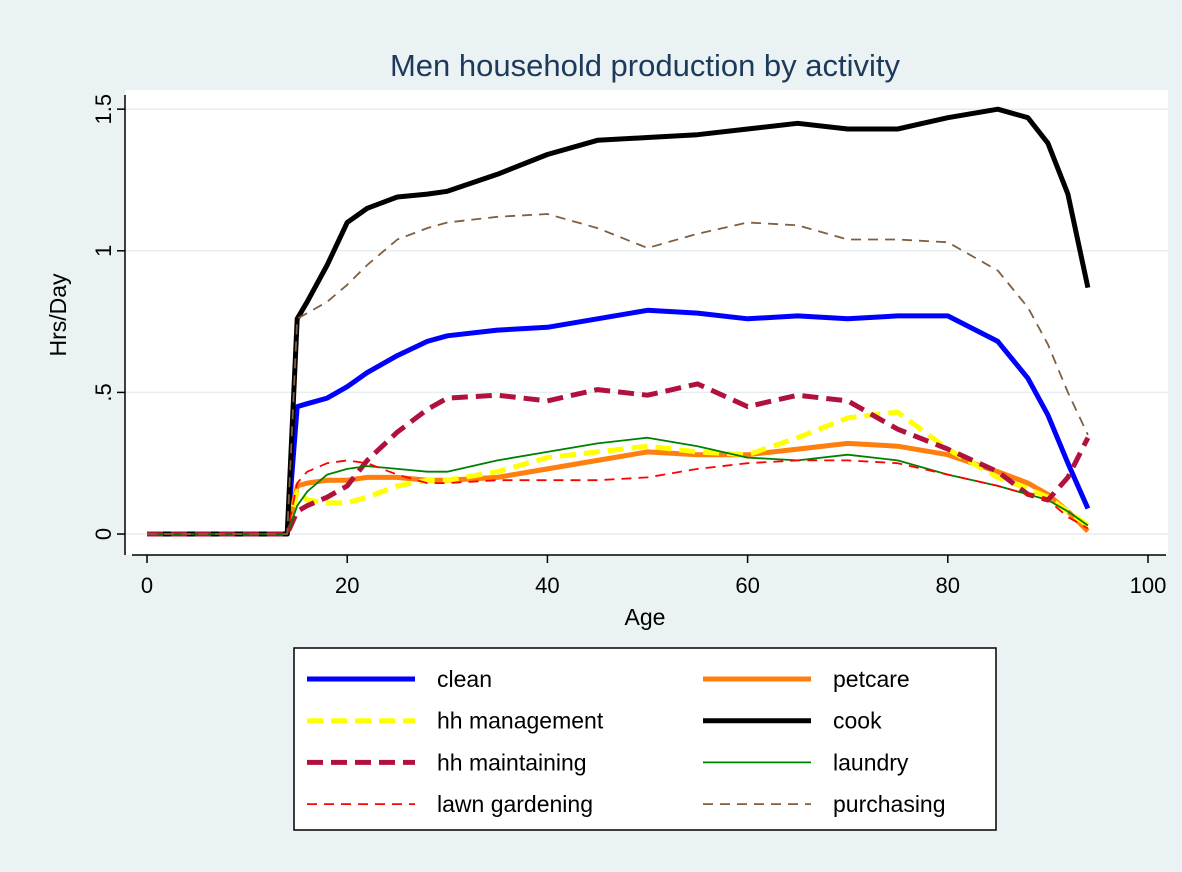 This screenshot has width=1182, height=872. Describe the element at coordinates (747, 585) in the screenshot. I see `x-tick-label: 60` at that location.